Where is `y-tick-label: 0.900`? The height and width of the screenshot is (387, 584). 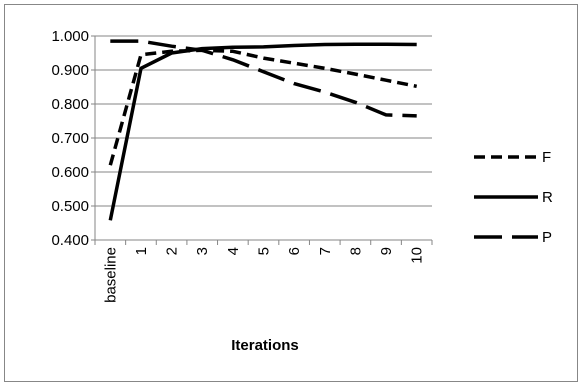
y-tick-label: 0.900 is located at coordinates (70, 70).